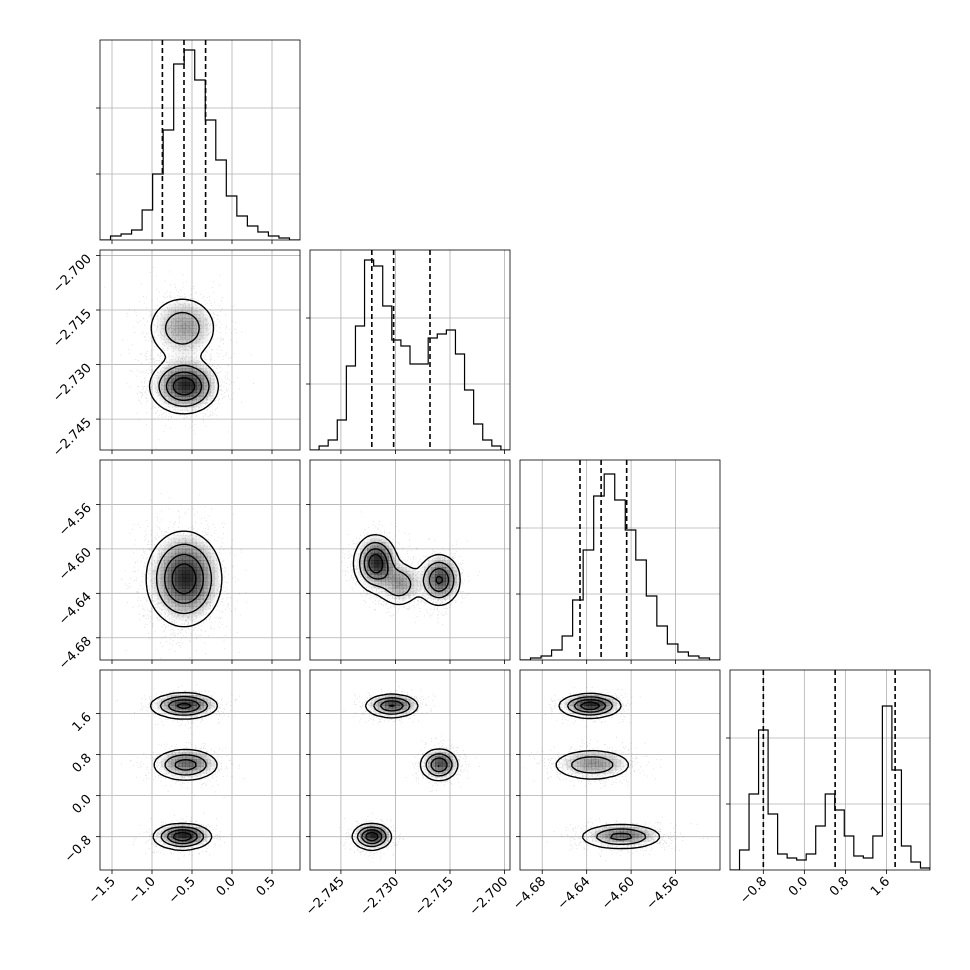  I want to click on panel-content, so click(200, 350).